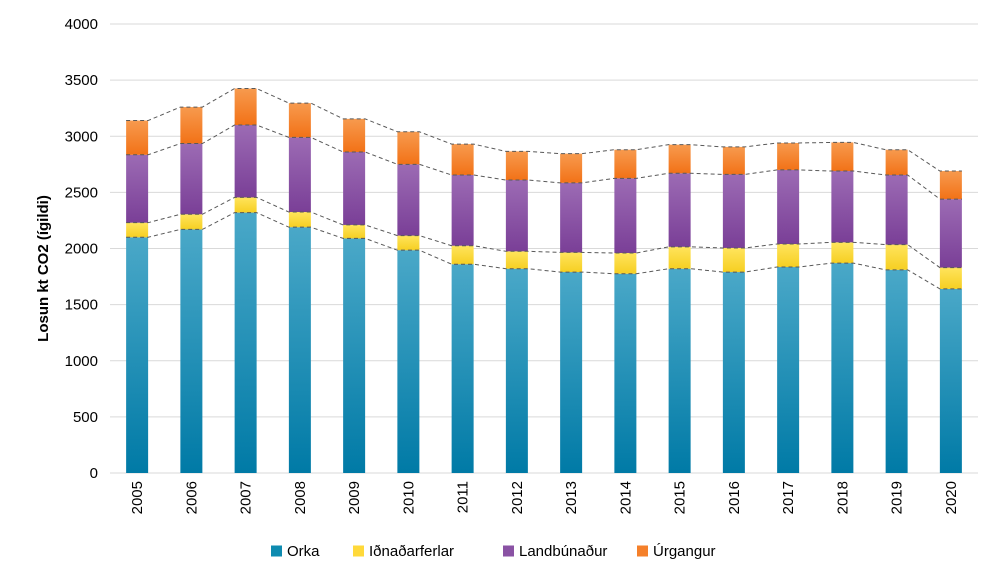 This screenshot has height=585, width=1000. Describe the element at coordinates (684, 551) in the screenshot. I see `legend-label: Úrgangur` at that location.